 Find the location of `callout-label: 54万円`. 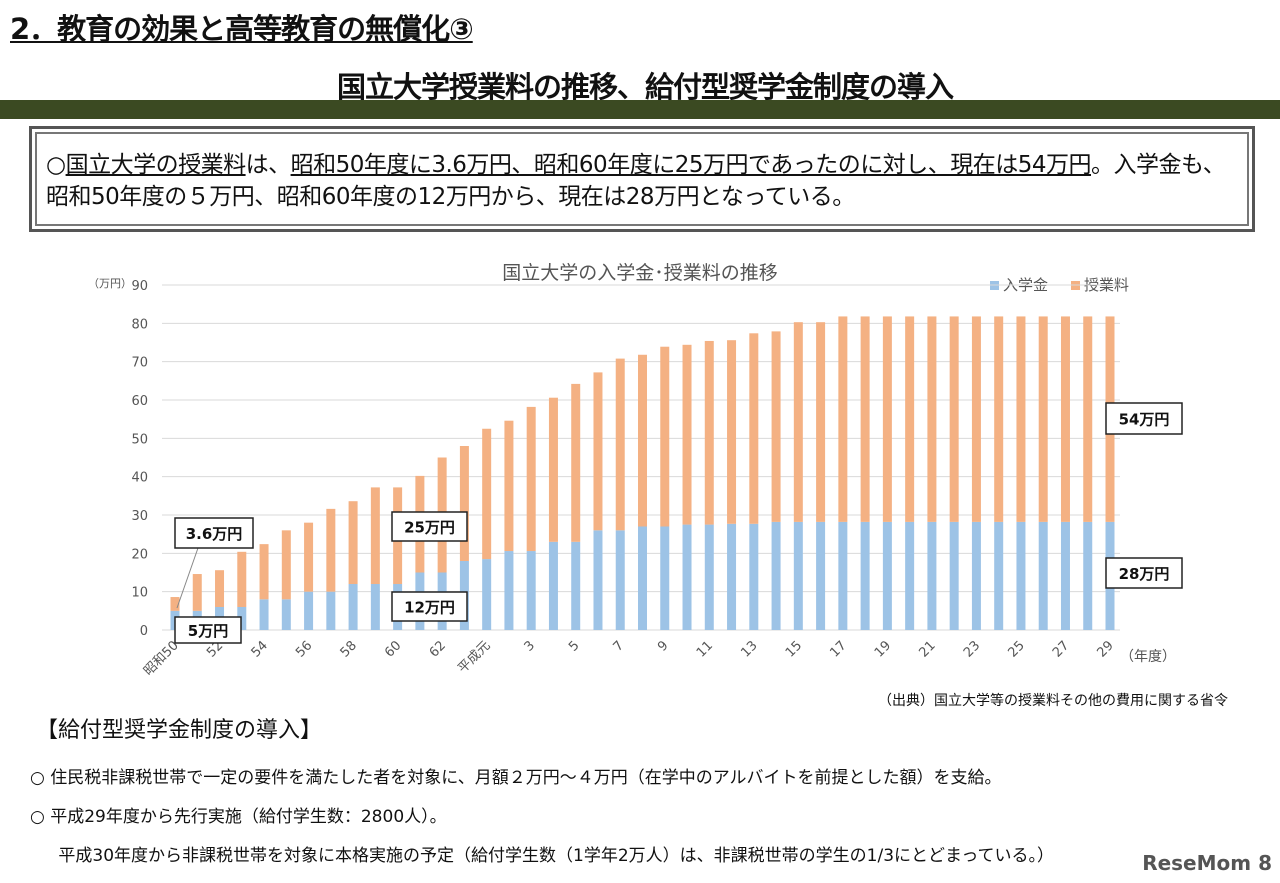

callout-label: 54万円 is located at coordinates (1144, 420).